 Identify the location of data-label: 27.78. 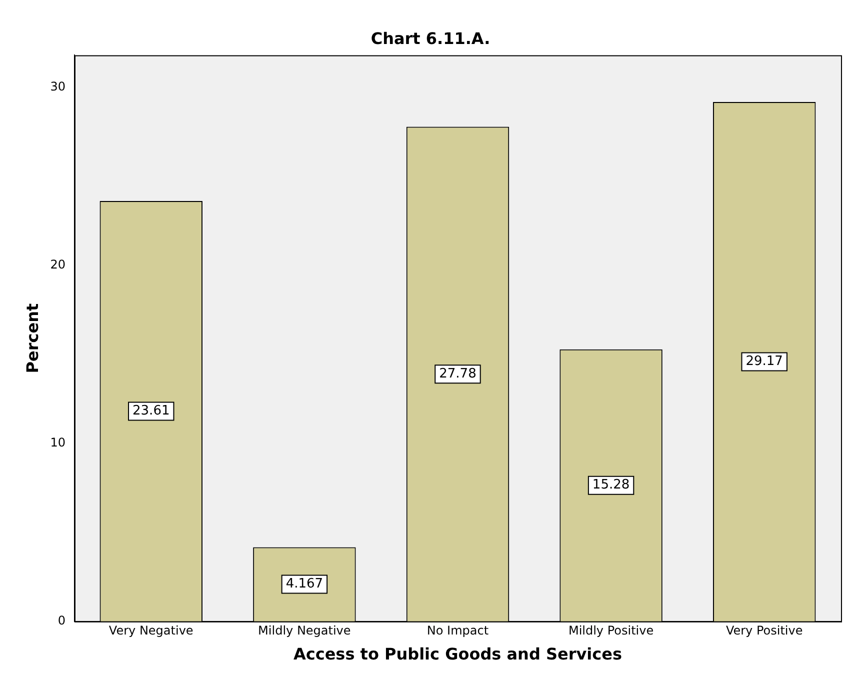
(457, 374).